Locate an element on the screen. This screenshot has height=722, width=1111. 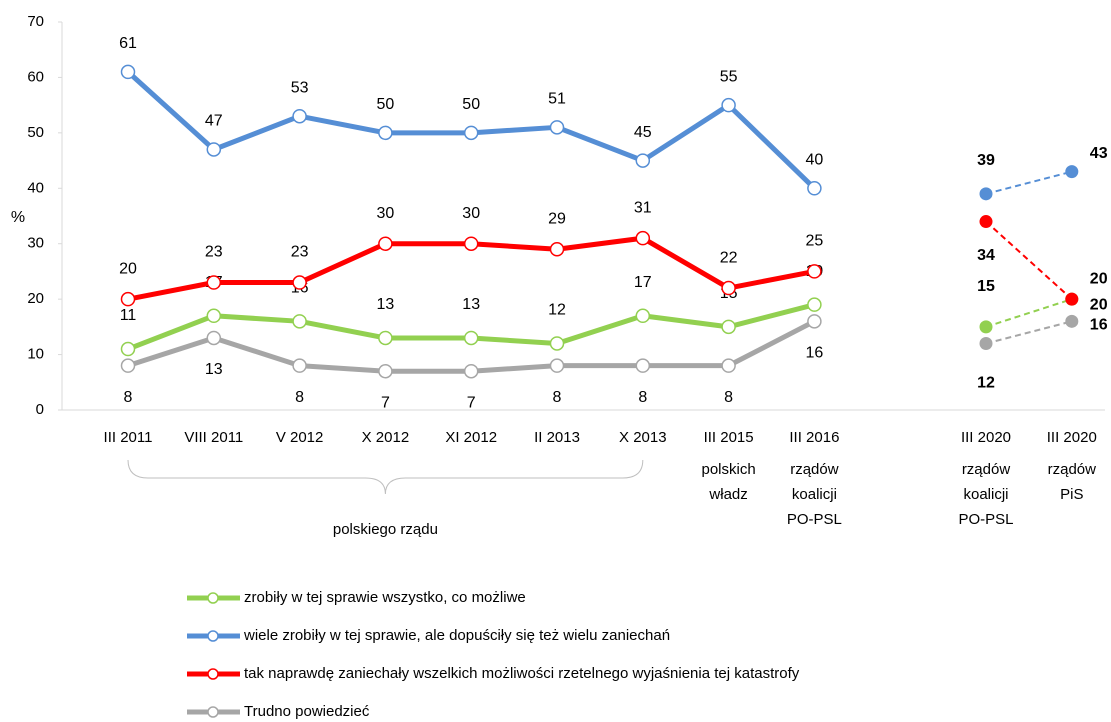
x-tick-label: XI 2012 is located at coordinates (471, 437).